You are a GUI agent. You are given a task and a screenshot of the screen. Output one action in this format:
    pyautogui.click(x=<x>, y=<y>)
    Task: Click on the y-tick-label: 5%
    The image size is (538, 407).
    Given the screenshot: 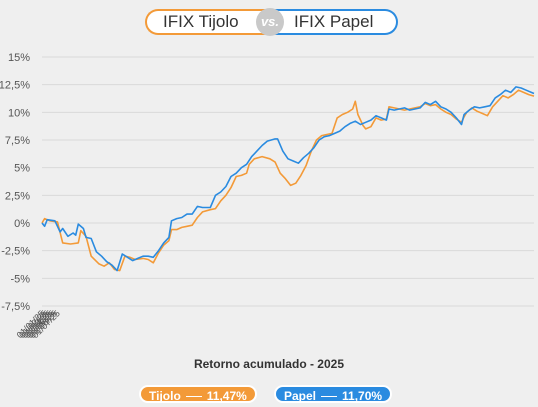 What is the action you would take?
    pyautogui.click(x=22, y=169)
    